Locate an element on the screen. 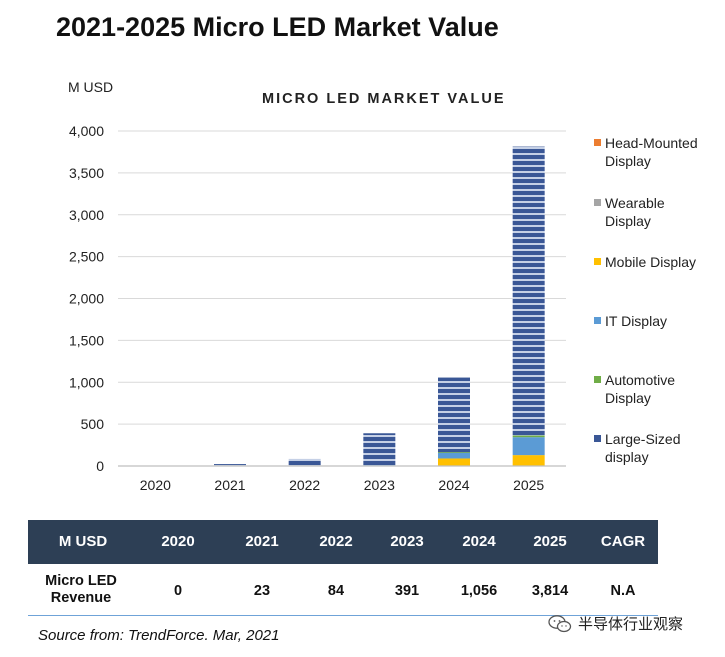 The height and width of the screenshot is (657, 725). table-header-cell: 2022 is located at coordinates (336, 541).